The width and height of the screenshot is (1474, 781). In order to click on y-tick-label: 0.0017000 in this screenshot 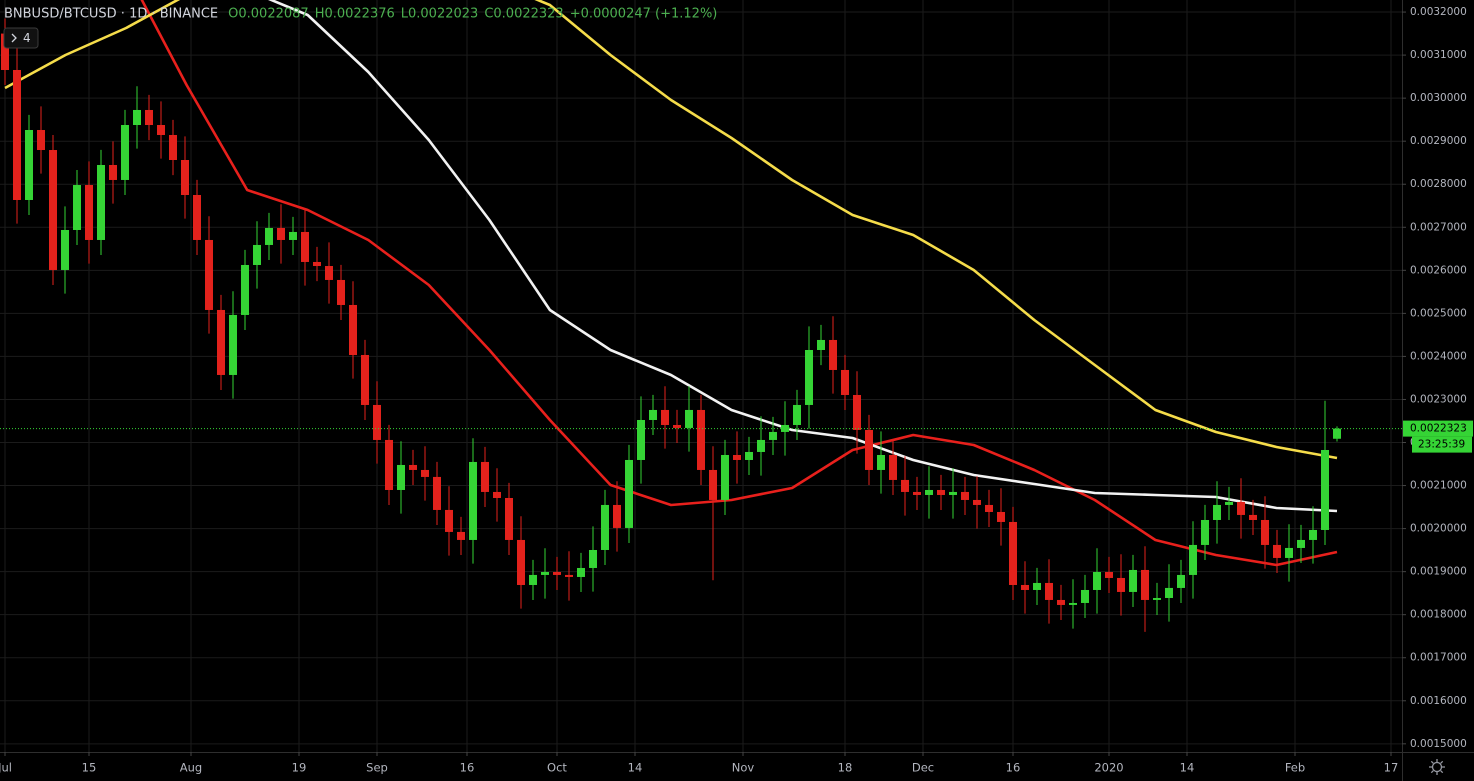, I will do `click(1438, 658)`.